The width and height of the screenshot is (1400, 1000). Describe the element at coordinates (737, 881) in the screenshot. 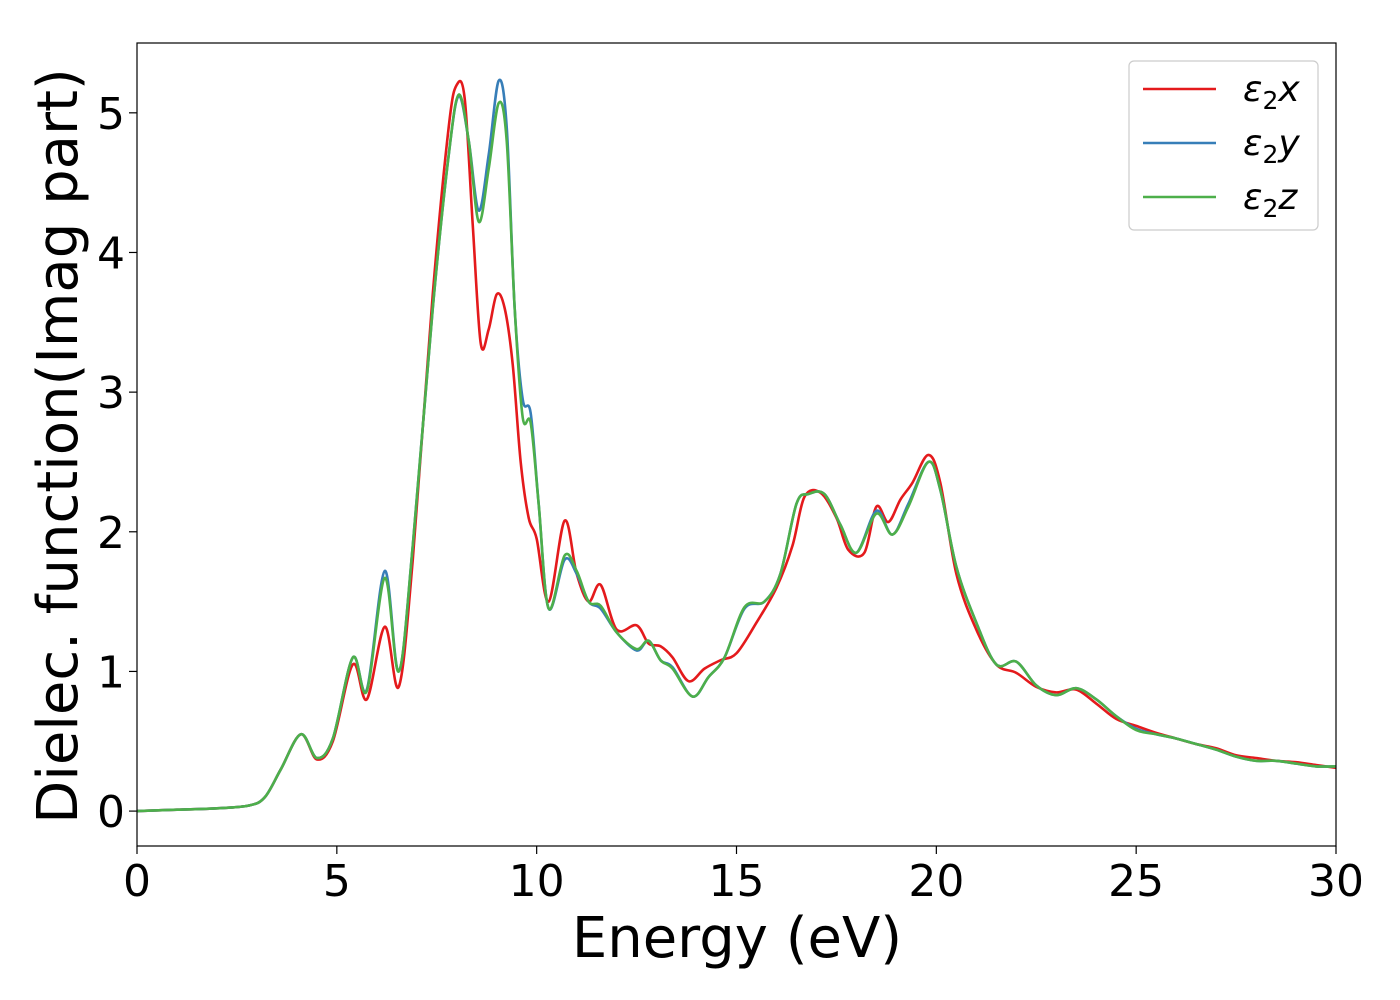

I see `x-tick-label: 15` at that location.